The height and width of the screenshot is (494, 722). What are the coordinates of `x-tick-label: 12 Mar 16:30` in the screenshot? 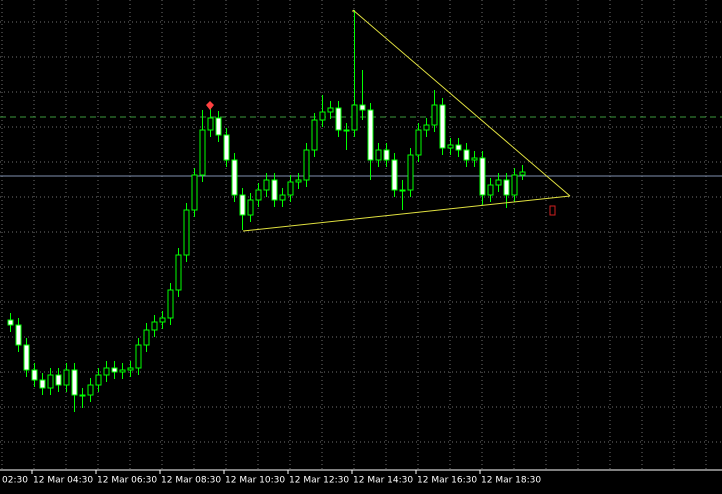 It's located at (447, 481).